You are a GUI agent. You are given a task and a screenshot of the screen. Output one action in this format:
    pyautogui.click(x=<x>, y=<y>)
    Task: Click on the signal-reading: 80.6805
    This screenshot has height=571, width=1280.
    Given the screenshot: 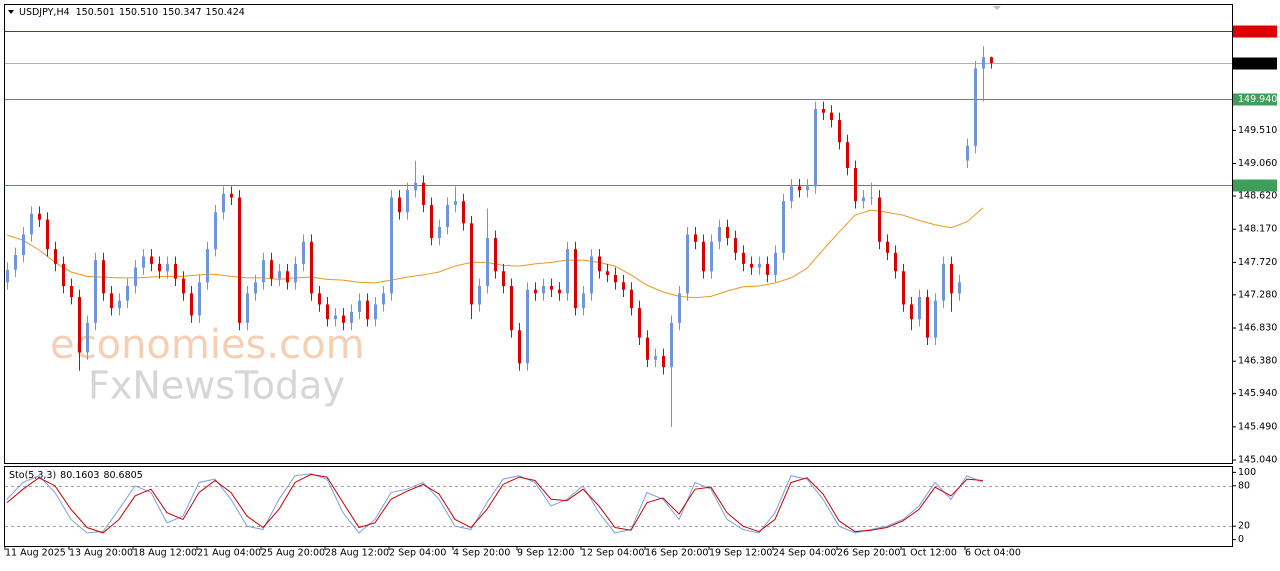 What is the action you would take?
    pyautogui.click(x=122, y=475)
    